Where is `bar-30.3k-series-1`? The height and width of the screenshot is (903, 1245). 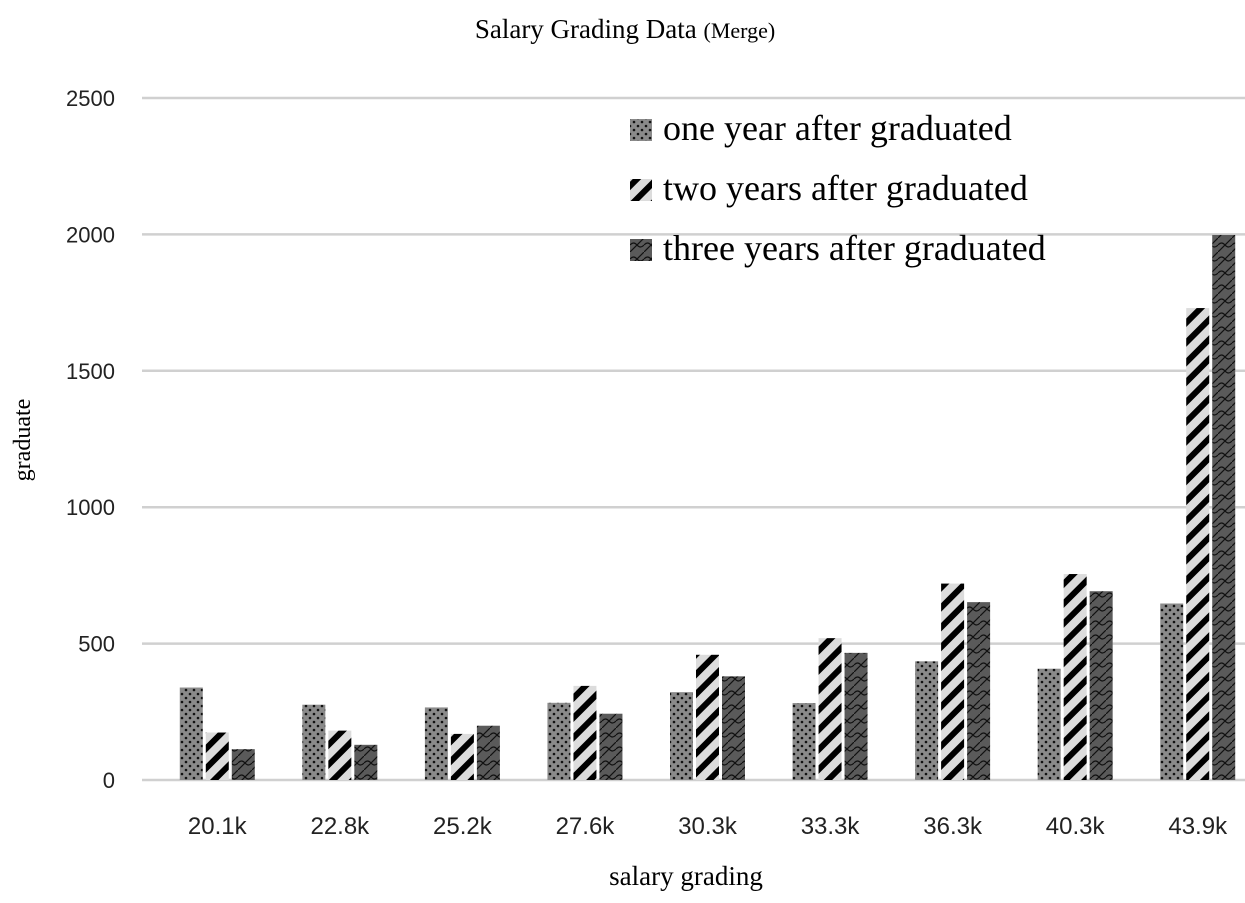 bar-30.3k-series-1 is located at coordinates (681, 736).